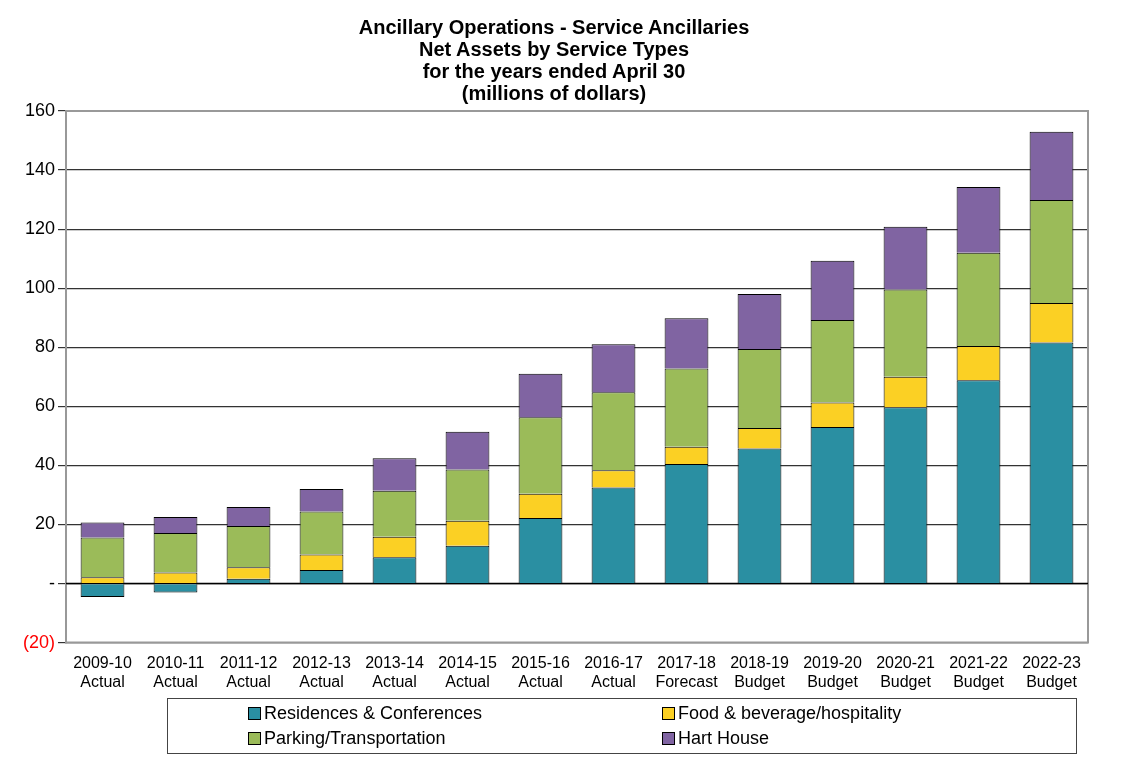  What do you see at coordinates (45, 405) in the screenshot?
I see `y-tick-label: 60` at bounding box center [45, 405].